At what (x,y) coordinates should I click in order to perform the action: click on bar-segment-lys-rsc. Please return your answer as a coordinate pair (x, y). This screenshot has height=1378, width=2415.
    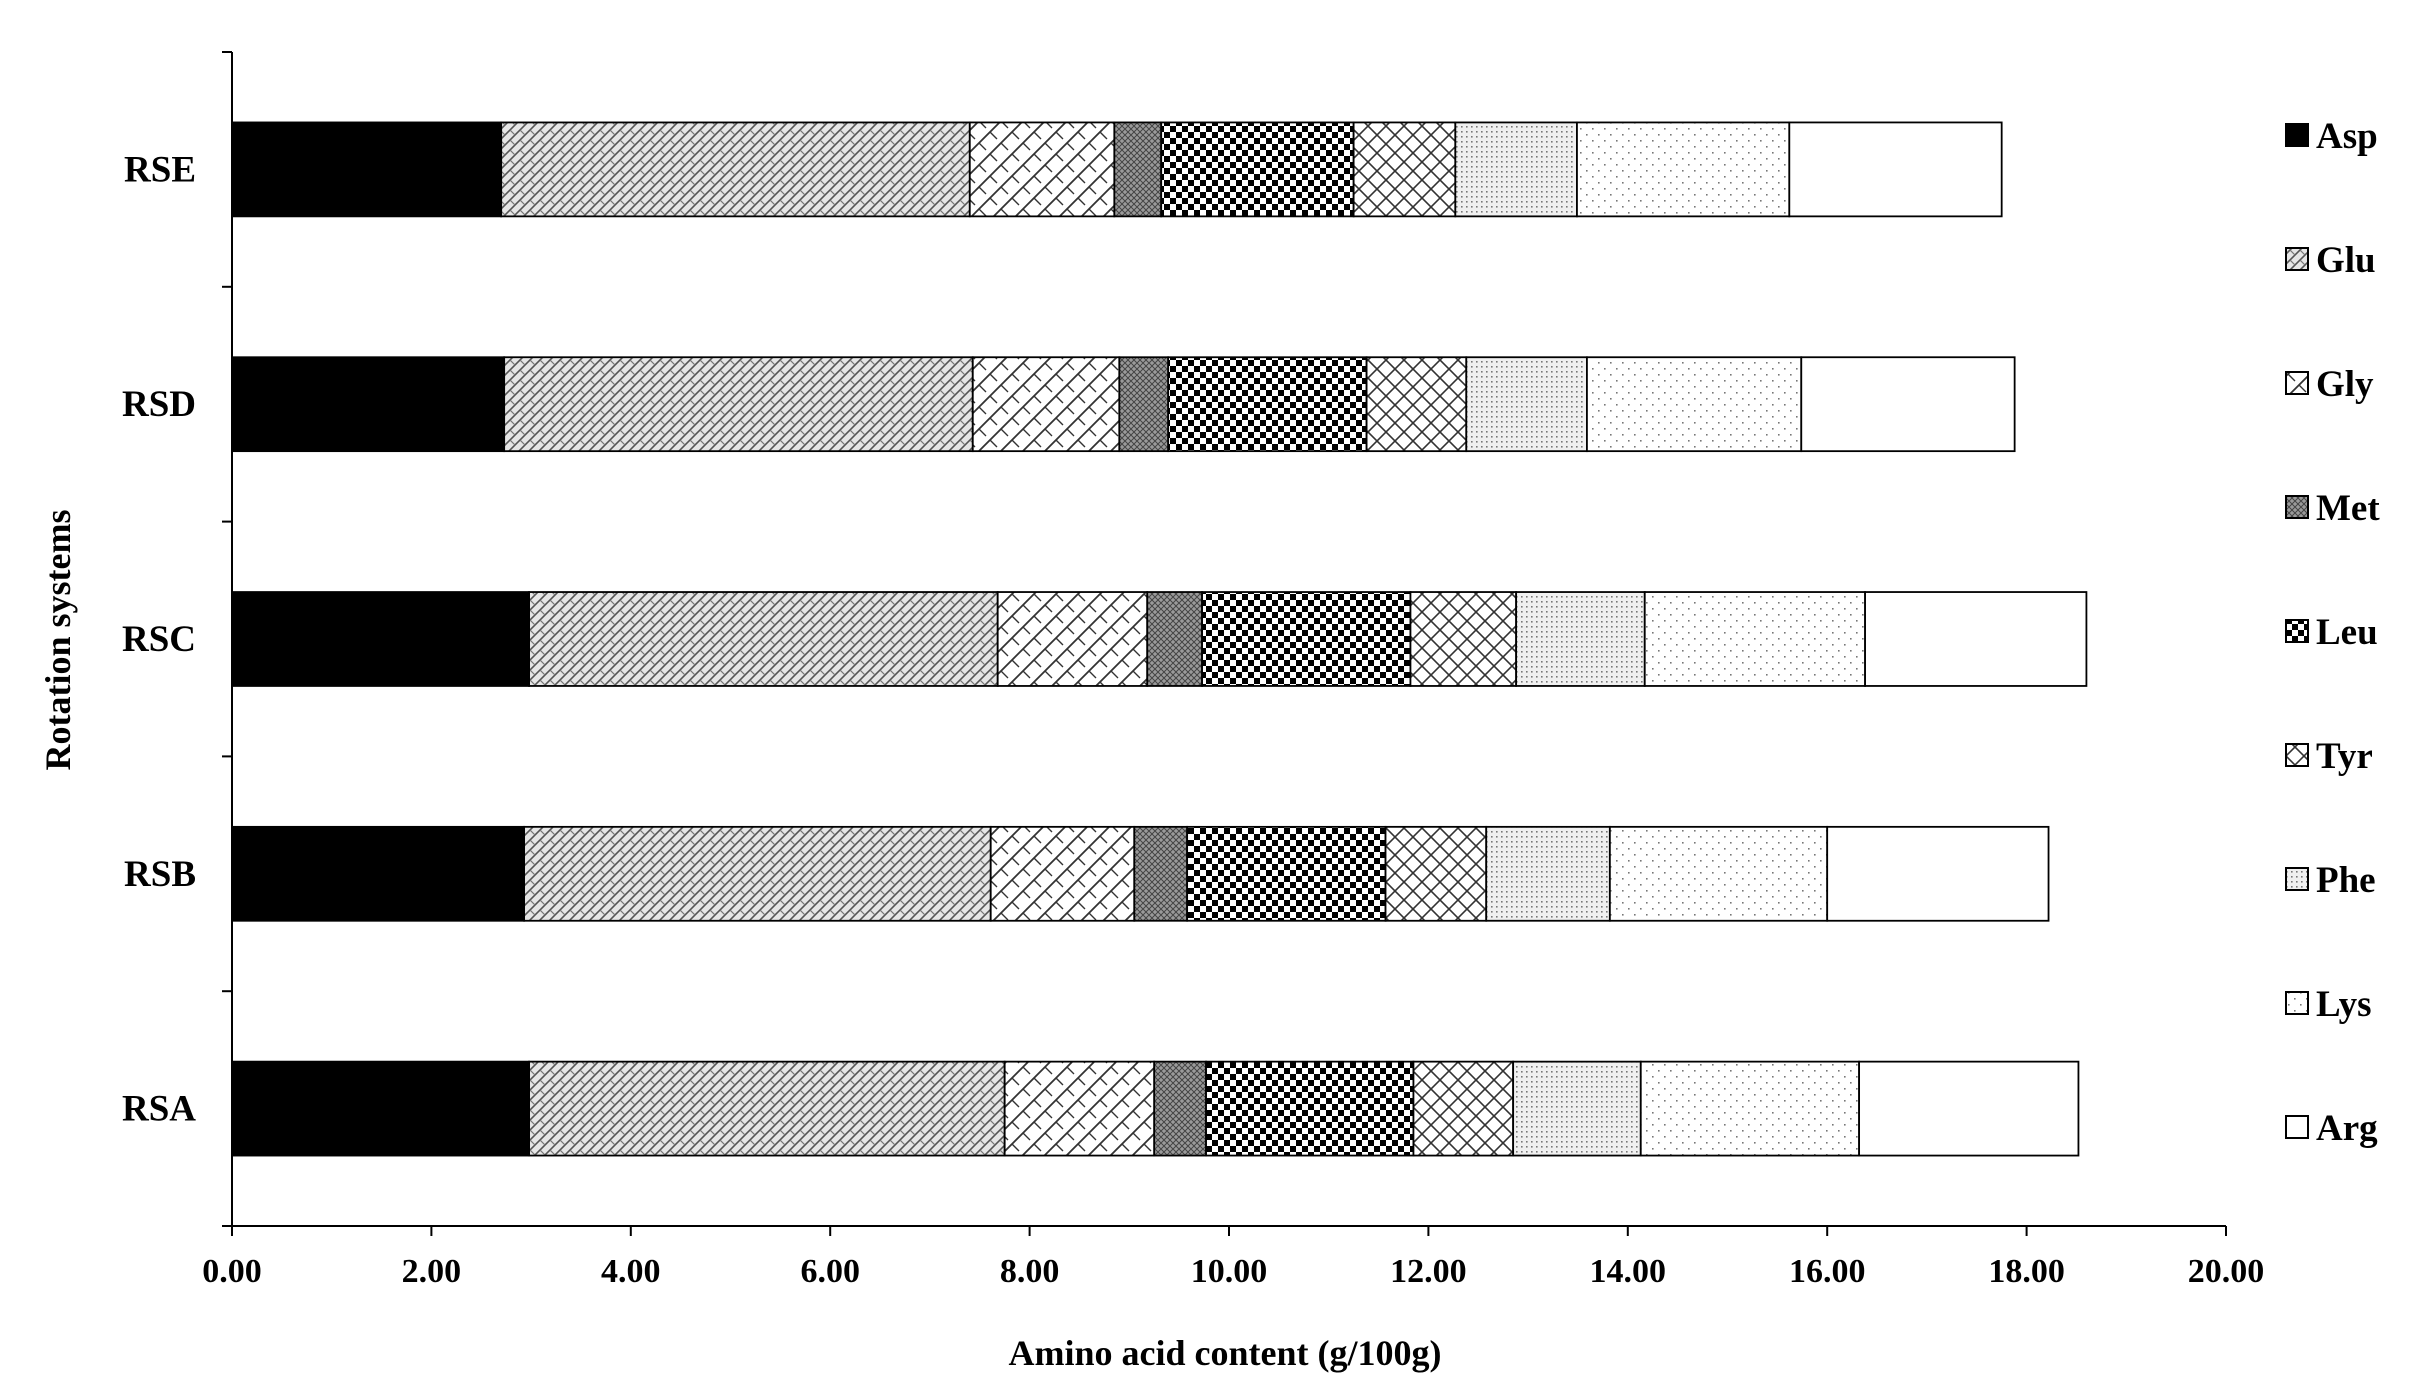
    Looking at the image, I should click on (1754, 639).